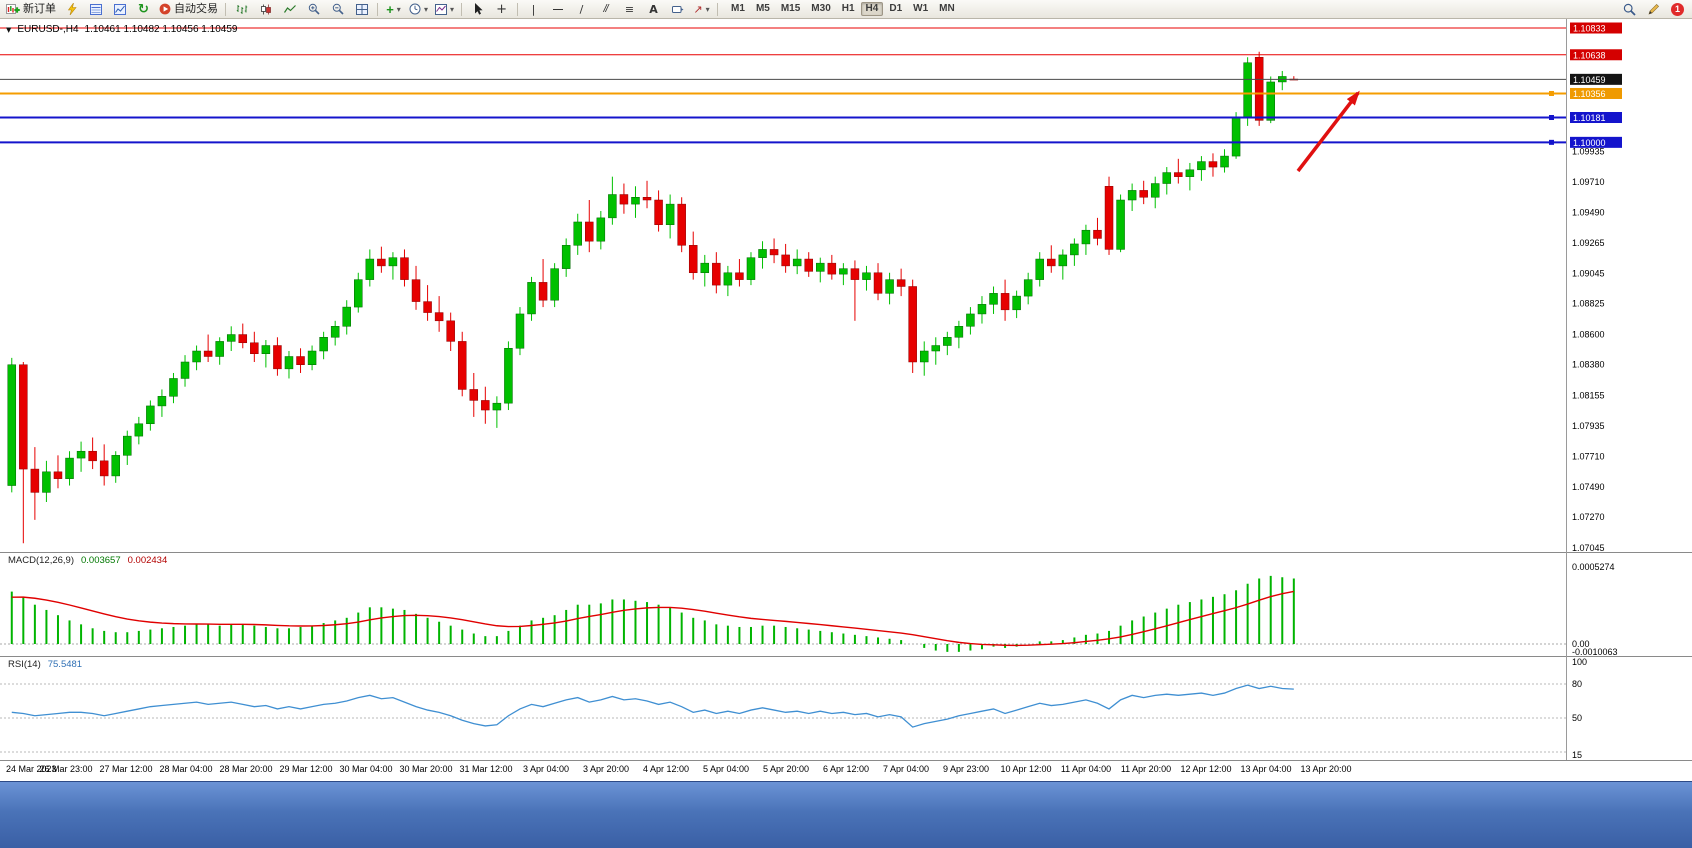  Describe the element at coordinates (653, 9) in the screenshot. I see `text-tool-button: A` at that location.